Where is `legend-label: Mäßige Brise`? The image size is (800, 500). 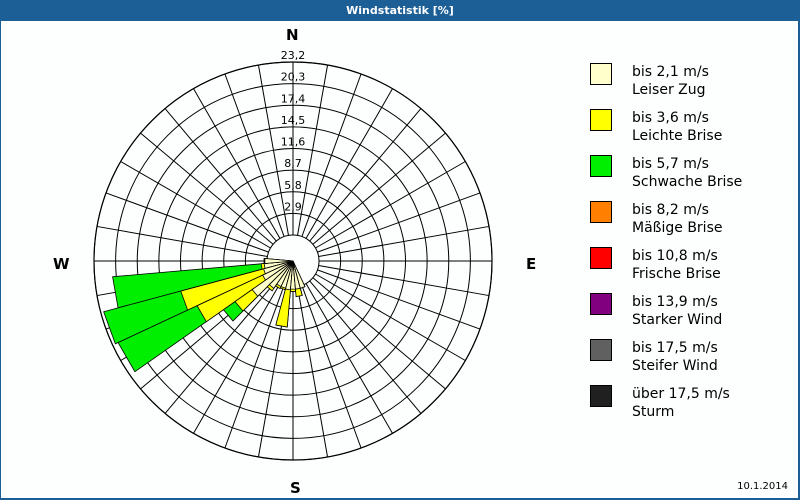 legend-label: Mäßige Brise is located at coordinates (677, 228).